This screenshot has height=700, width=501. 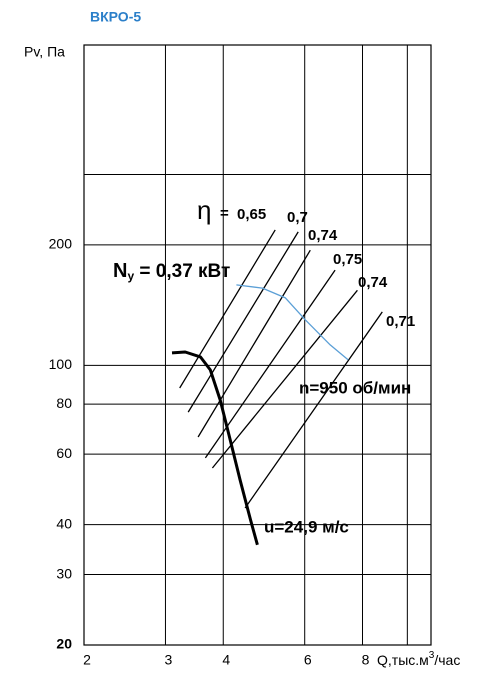 I want to click on velocity-label: u=24,9 м/с, so click(x=306, y=526).